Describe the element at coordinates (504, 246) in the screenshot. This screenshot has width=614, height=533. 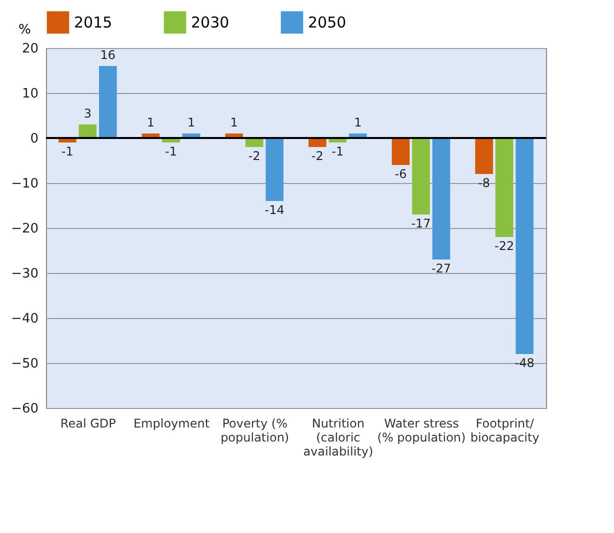
I see `data-label: -22` at that location.